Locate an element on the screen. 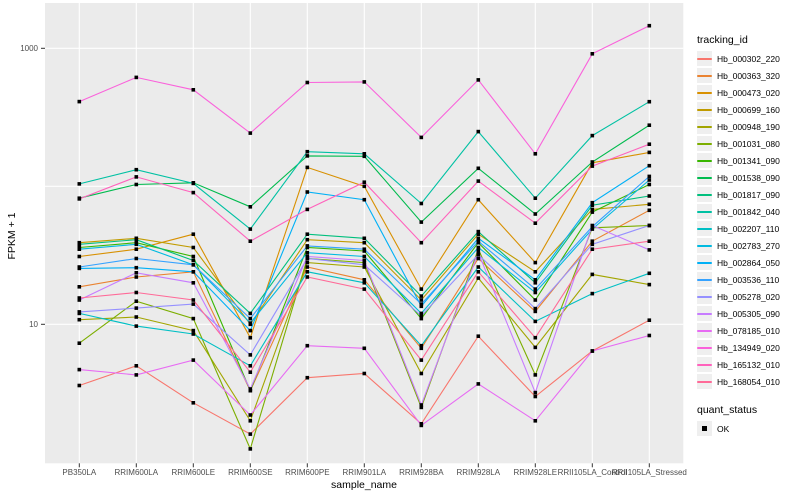 The width and height of the screenshot is (800, 500). legend-item: Hb_003536_110 is located at coordinates (738, 279).